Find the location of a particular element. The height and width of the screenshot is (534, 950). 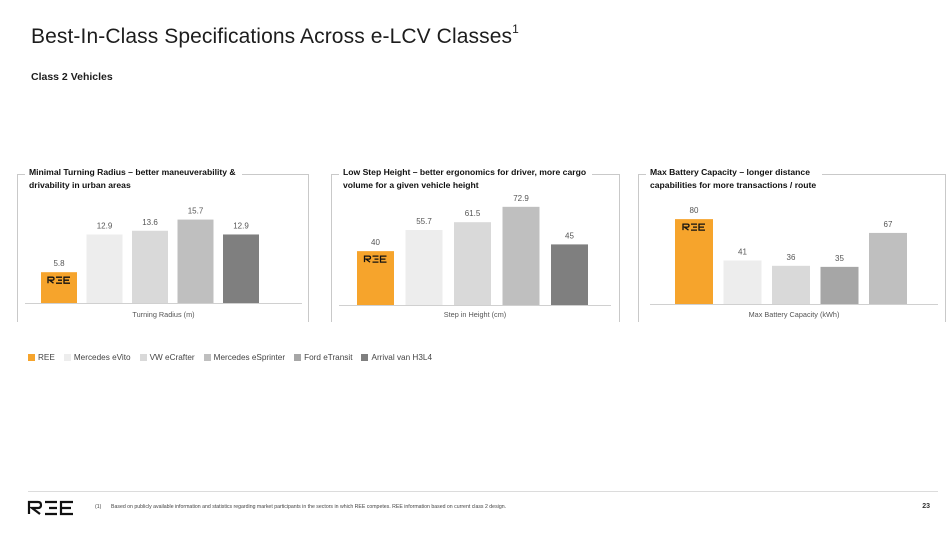

legend-label: Arrival van H3L4 is located at coordinates (402, 357).